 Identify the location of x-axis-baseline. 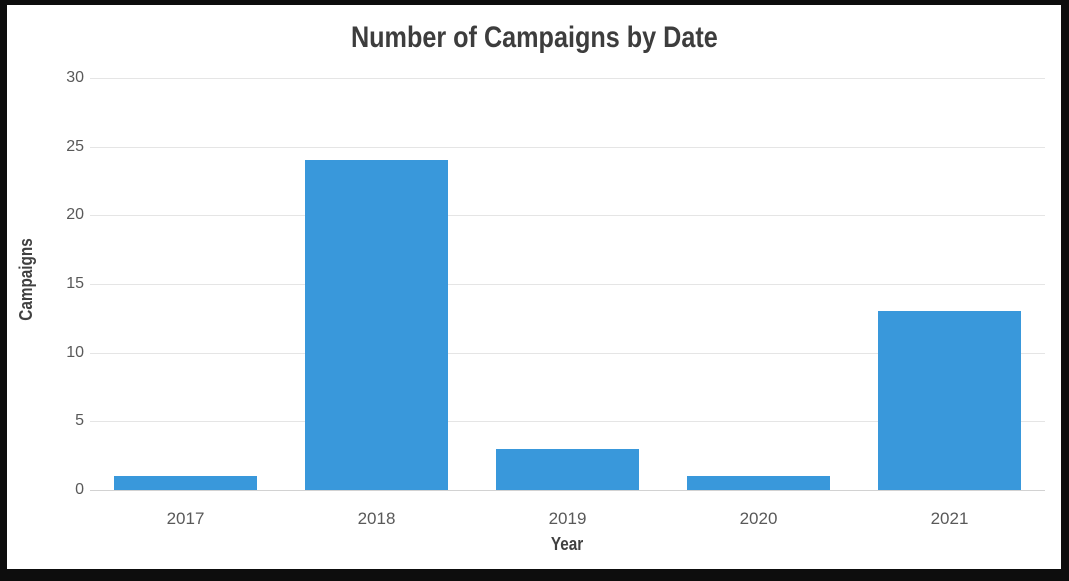
(567, 490).